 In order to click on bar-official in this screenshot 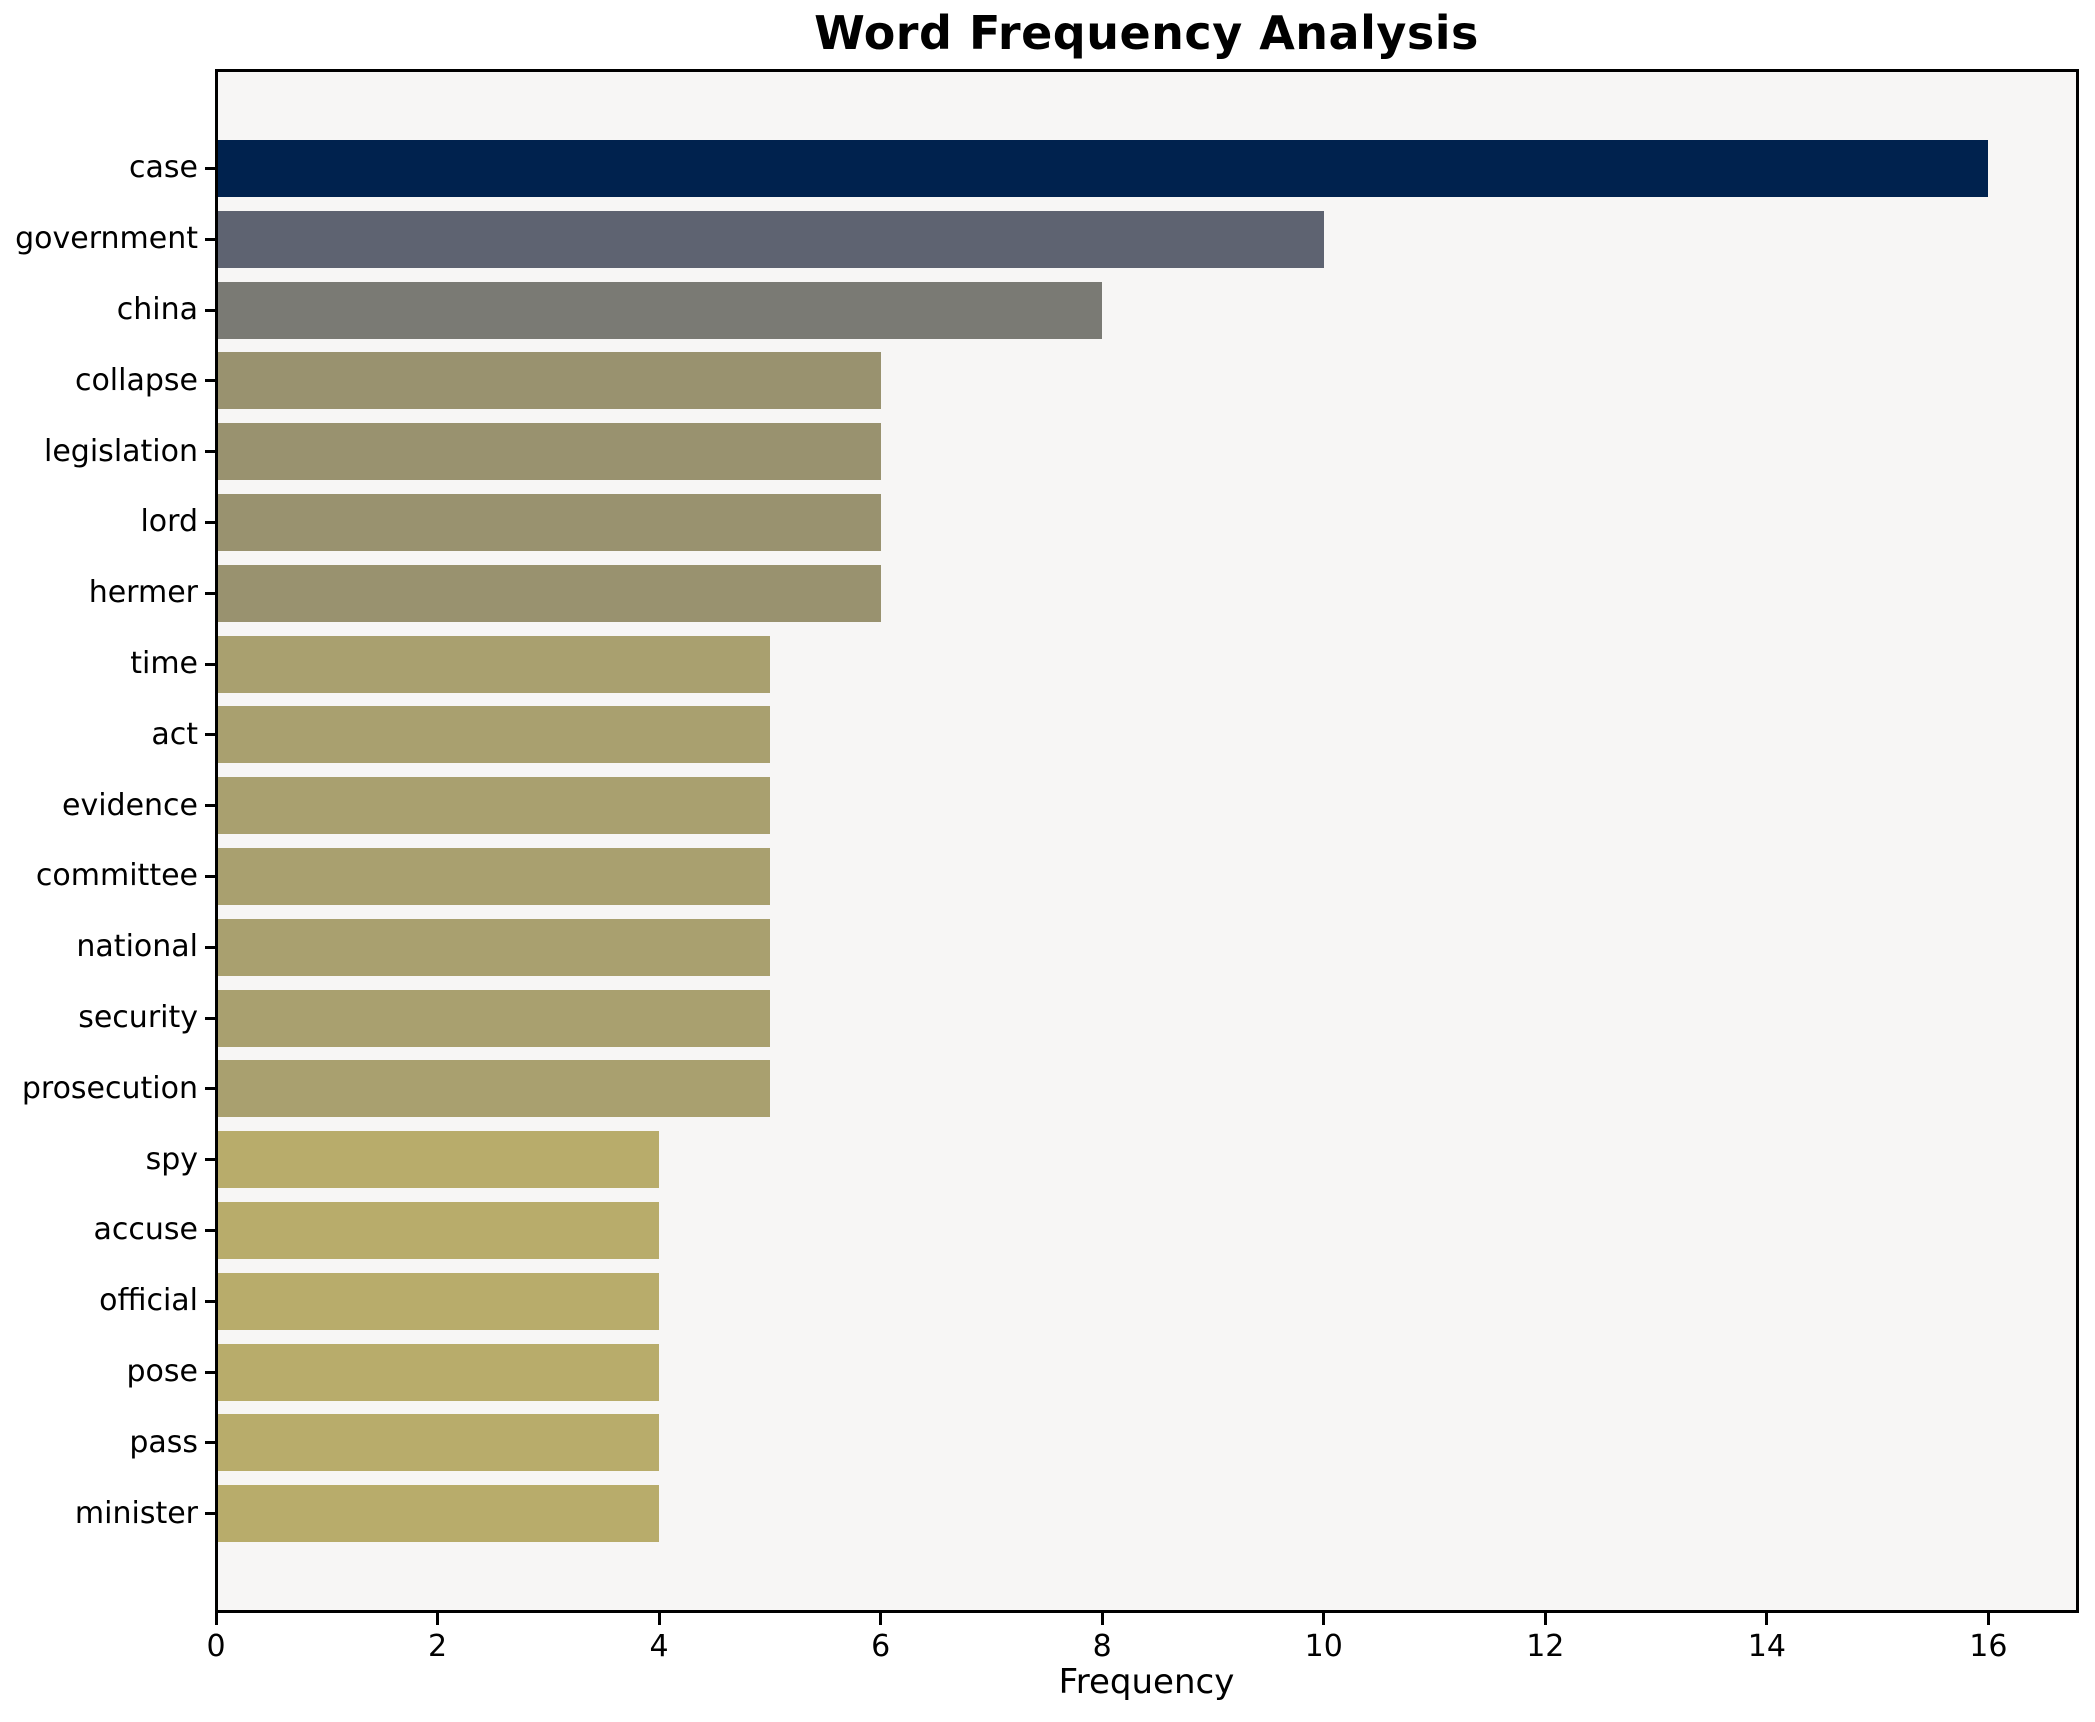, I will do `click(438, 1301)`.